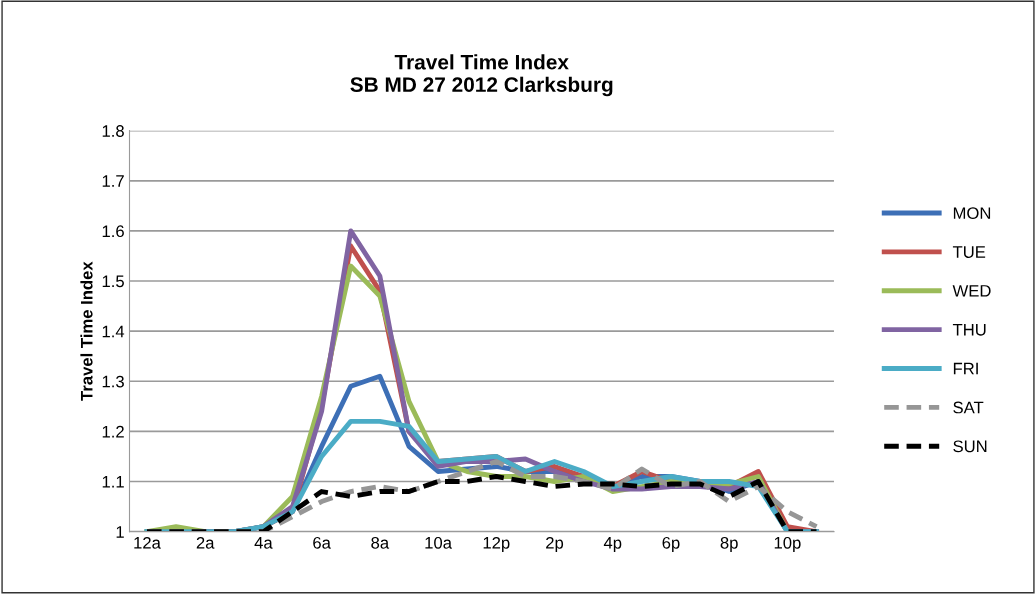 This screenshot has height=594, width=1036. Describe the element at coordinates (113, 231) in the screenshot. I see `y-tick-label: 1.6` at that location.